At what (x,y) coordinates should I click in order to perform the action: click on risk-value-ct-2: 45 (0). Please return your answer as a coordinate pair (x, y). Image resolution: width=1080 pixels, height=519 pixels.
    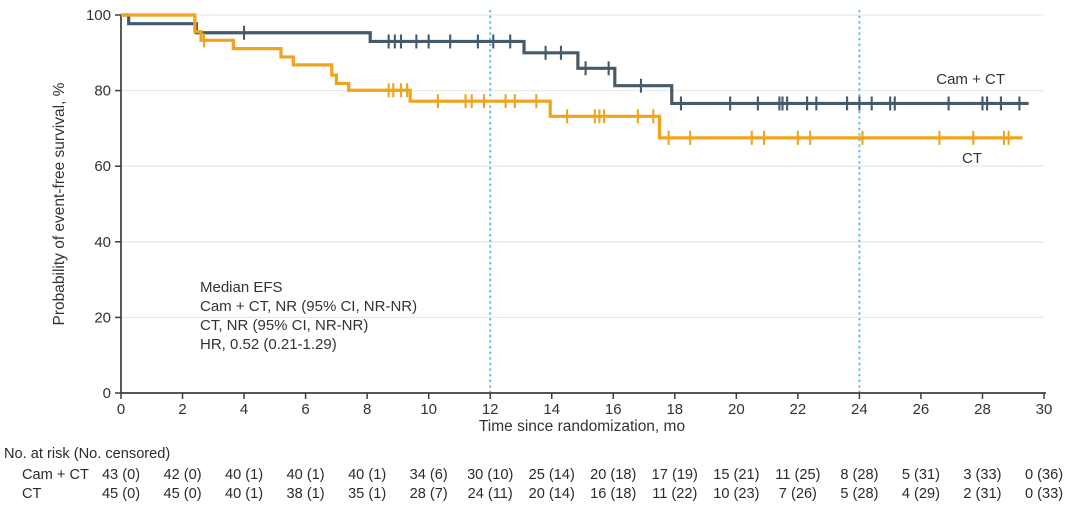
    Looking at the image, I should click on (182, 494).